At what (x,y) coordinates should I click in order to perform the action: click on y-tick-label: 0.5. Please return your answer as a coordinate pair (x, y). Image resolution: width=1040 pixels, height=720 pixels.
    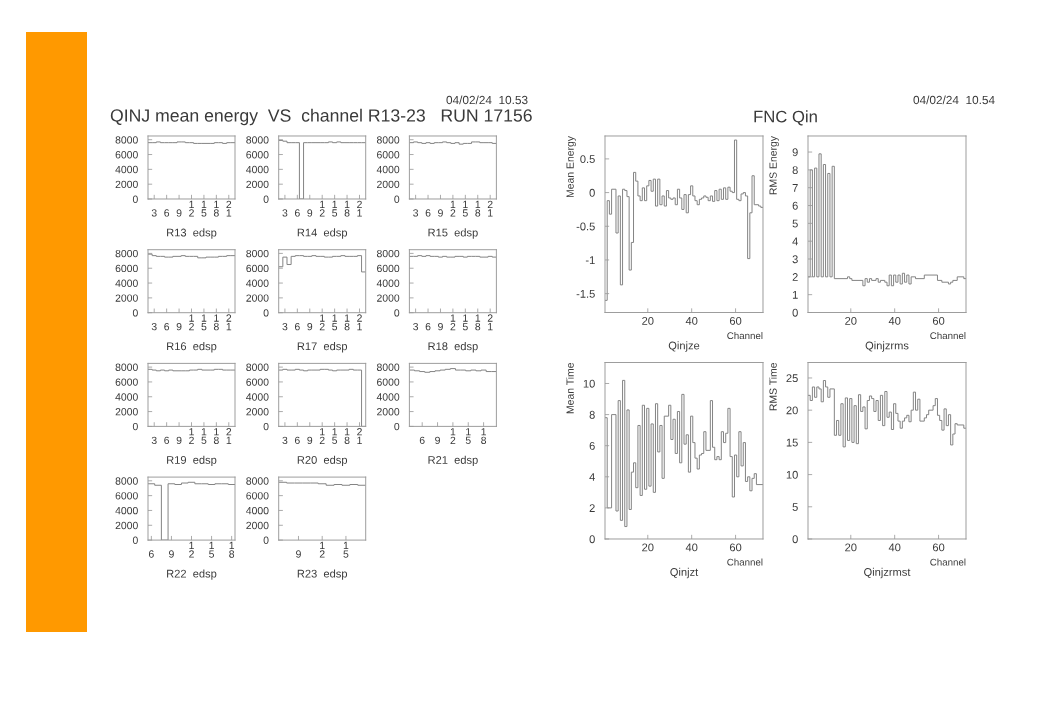
    Looking at the image, I should click on (587, 159).